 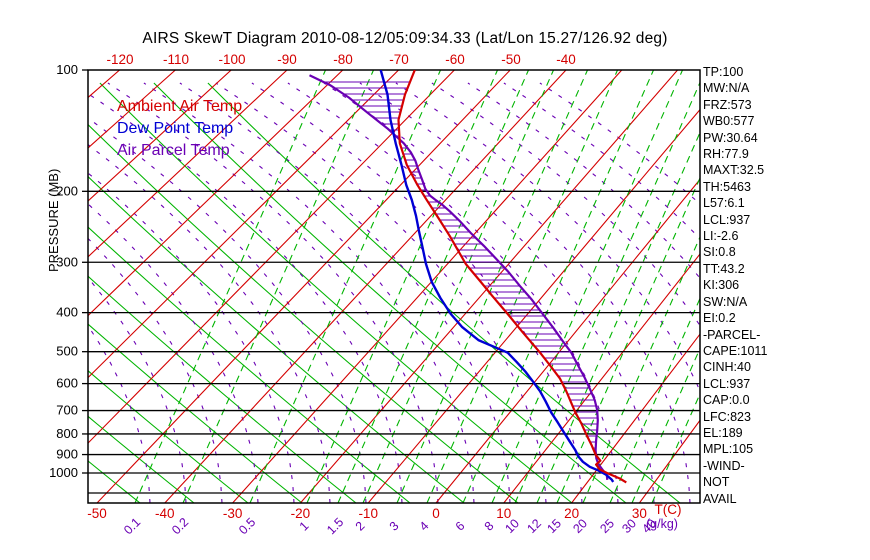 What do you see at coordinates (173, 150) in the screenshot?
I see `legend-parcel-label: Air Parcel Temp` at bounding box center [173, 150].